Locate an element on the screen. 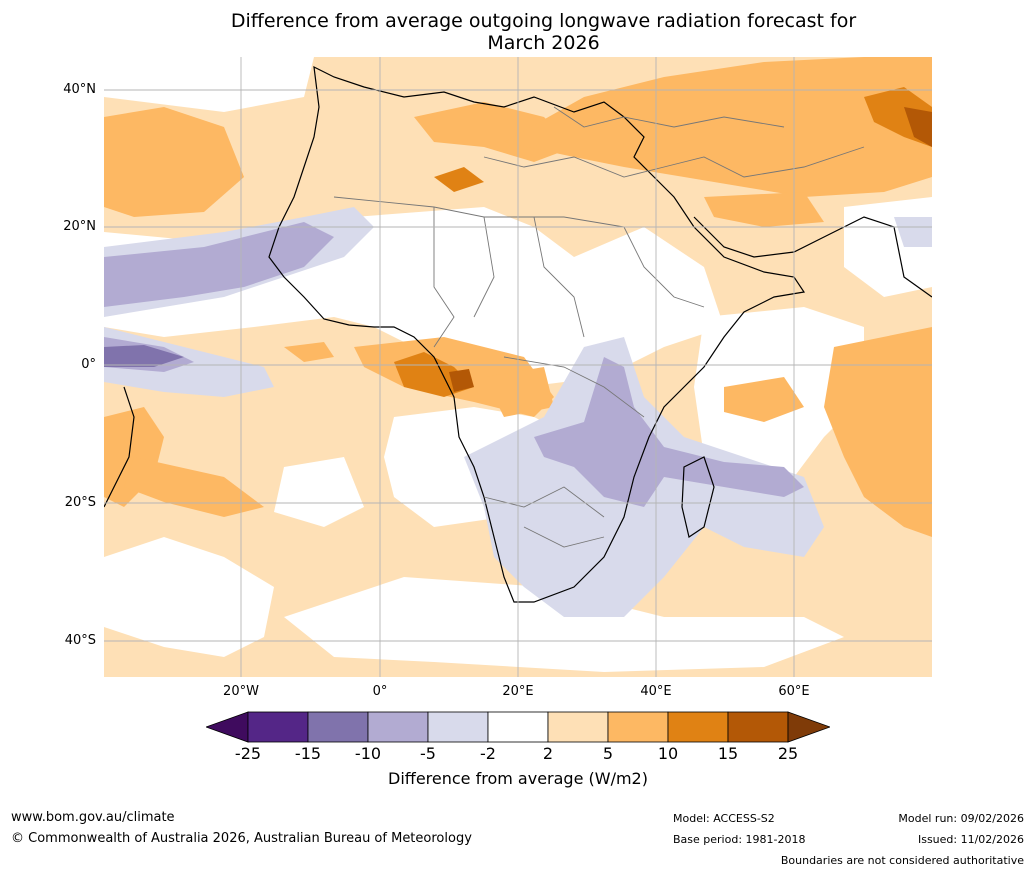  colorbar-tick-label: 5 is located at coordinates (608, 753).